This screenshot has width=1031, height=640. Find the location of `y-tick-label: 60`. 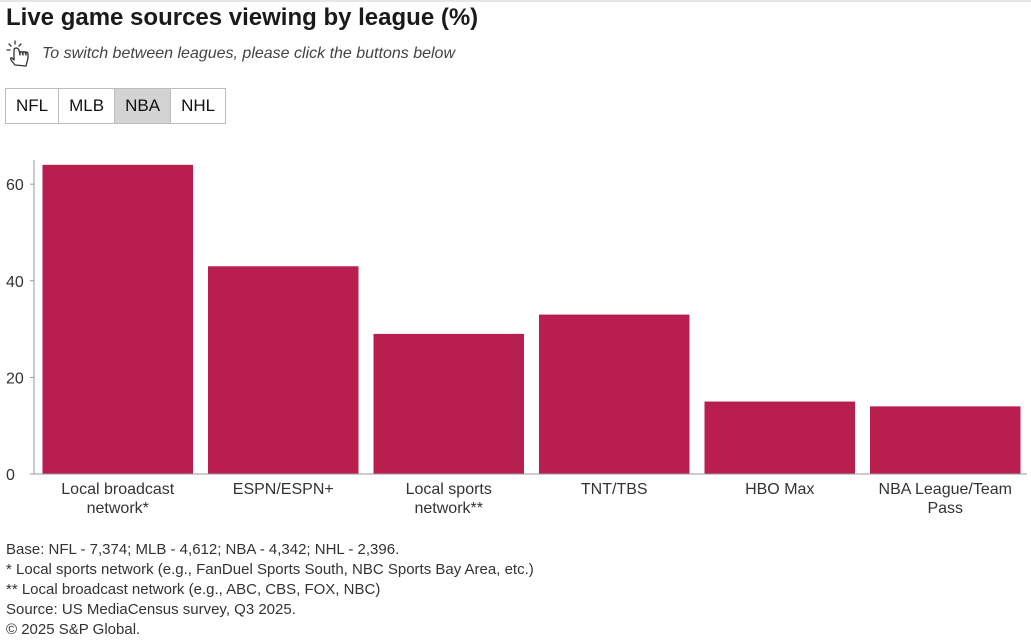

y-tick-label: 60 is located at coordinates (15, 185).